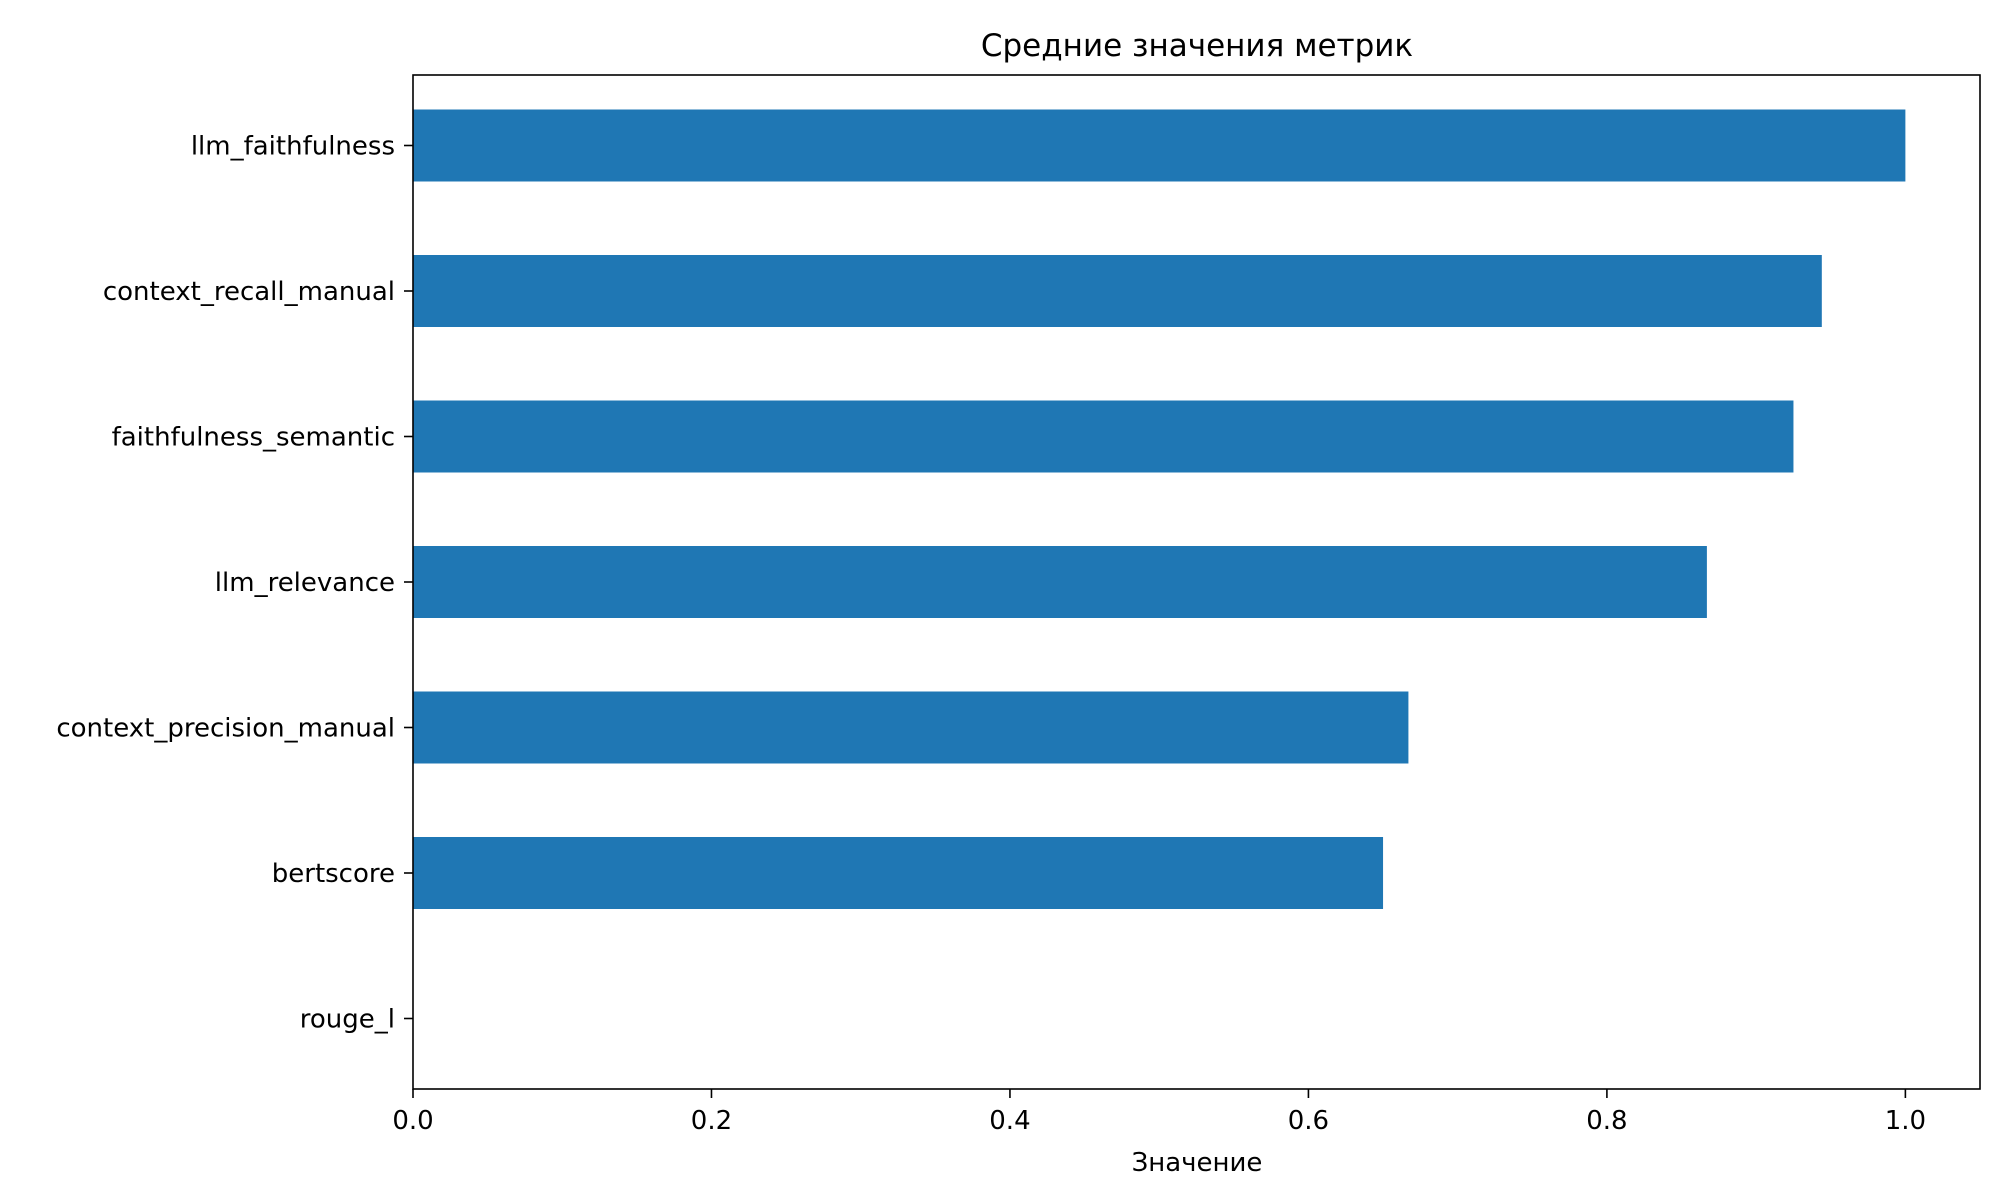 The width and height of the screenshot is (2000, 1200). I want to click on bar-bertscore, so click(898, 873).